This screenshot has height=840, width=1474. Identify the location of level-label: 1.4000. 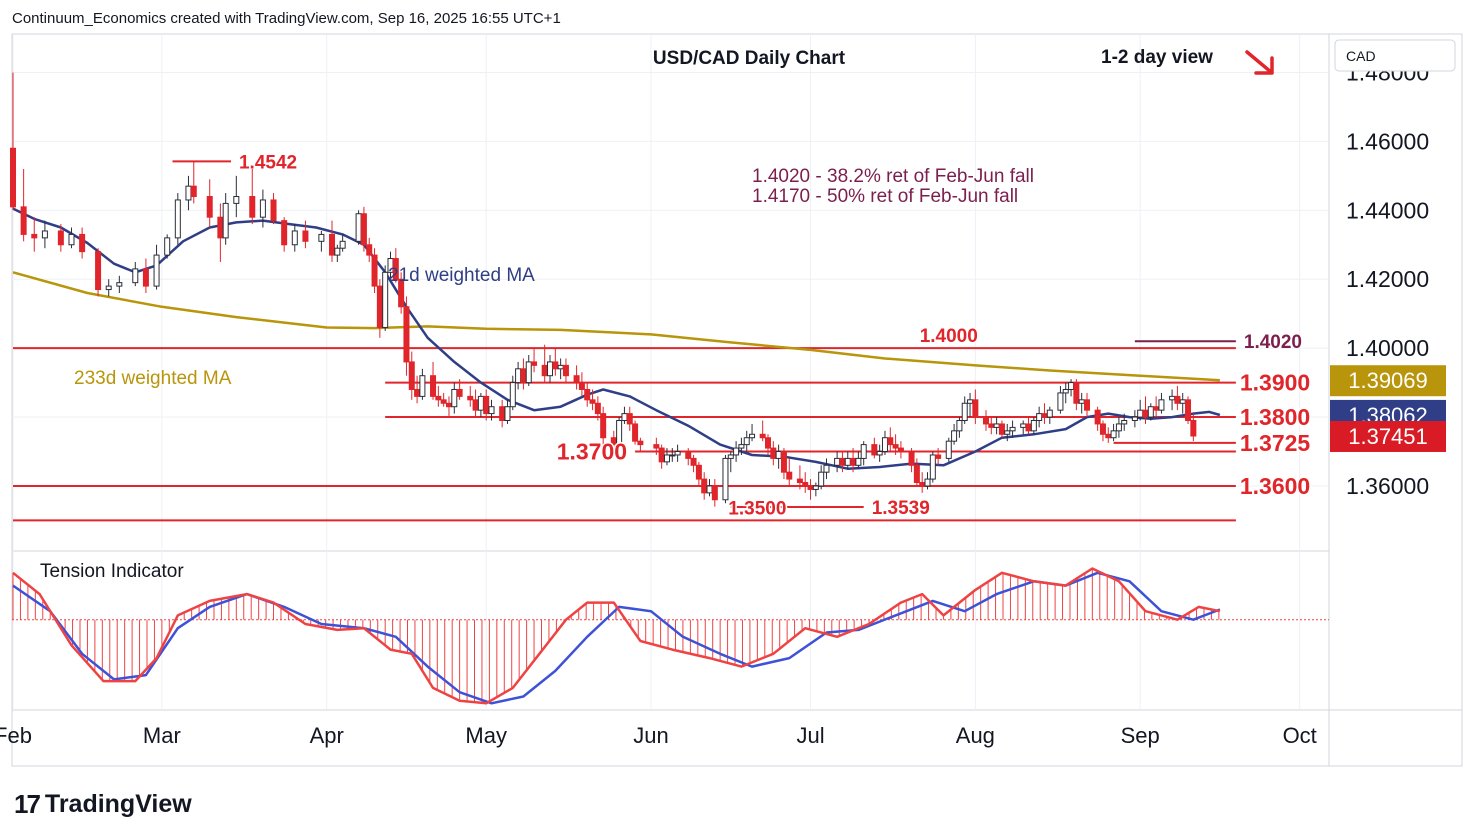
(949, 336).